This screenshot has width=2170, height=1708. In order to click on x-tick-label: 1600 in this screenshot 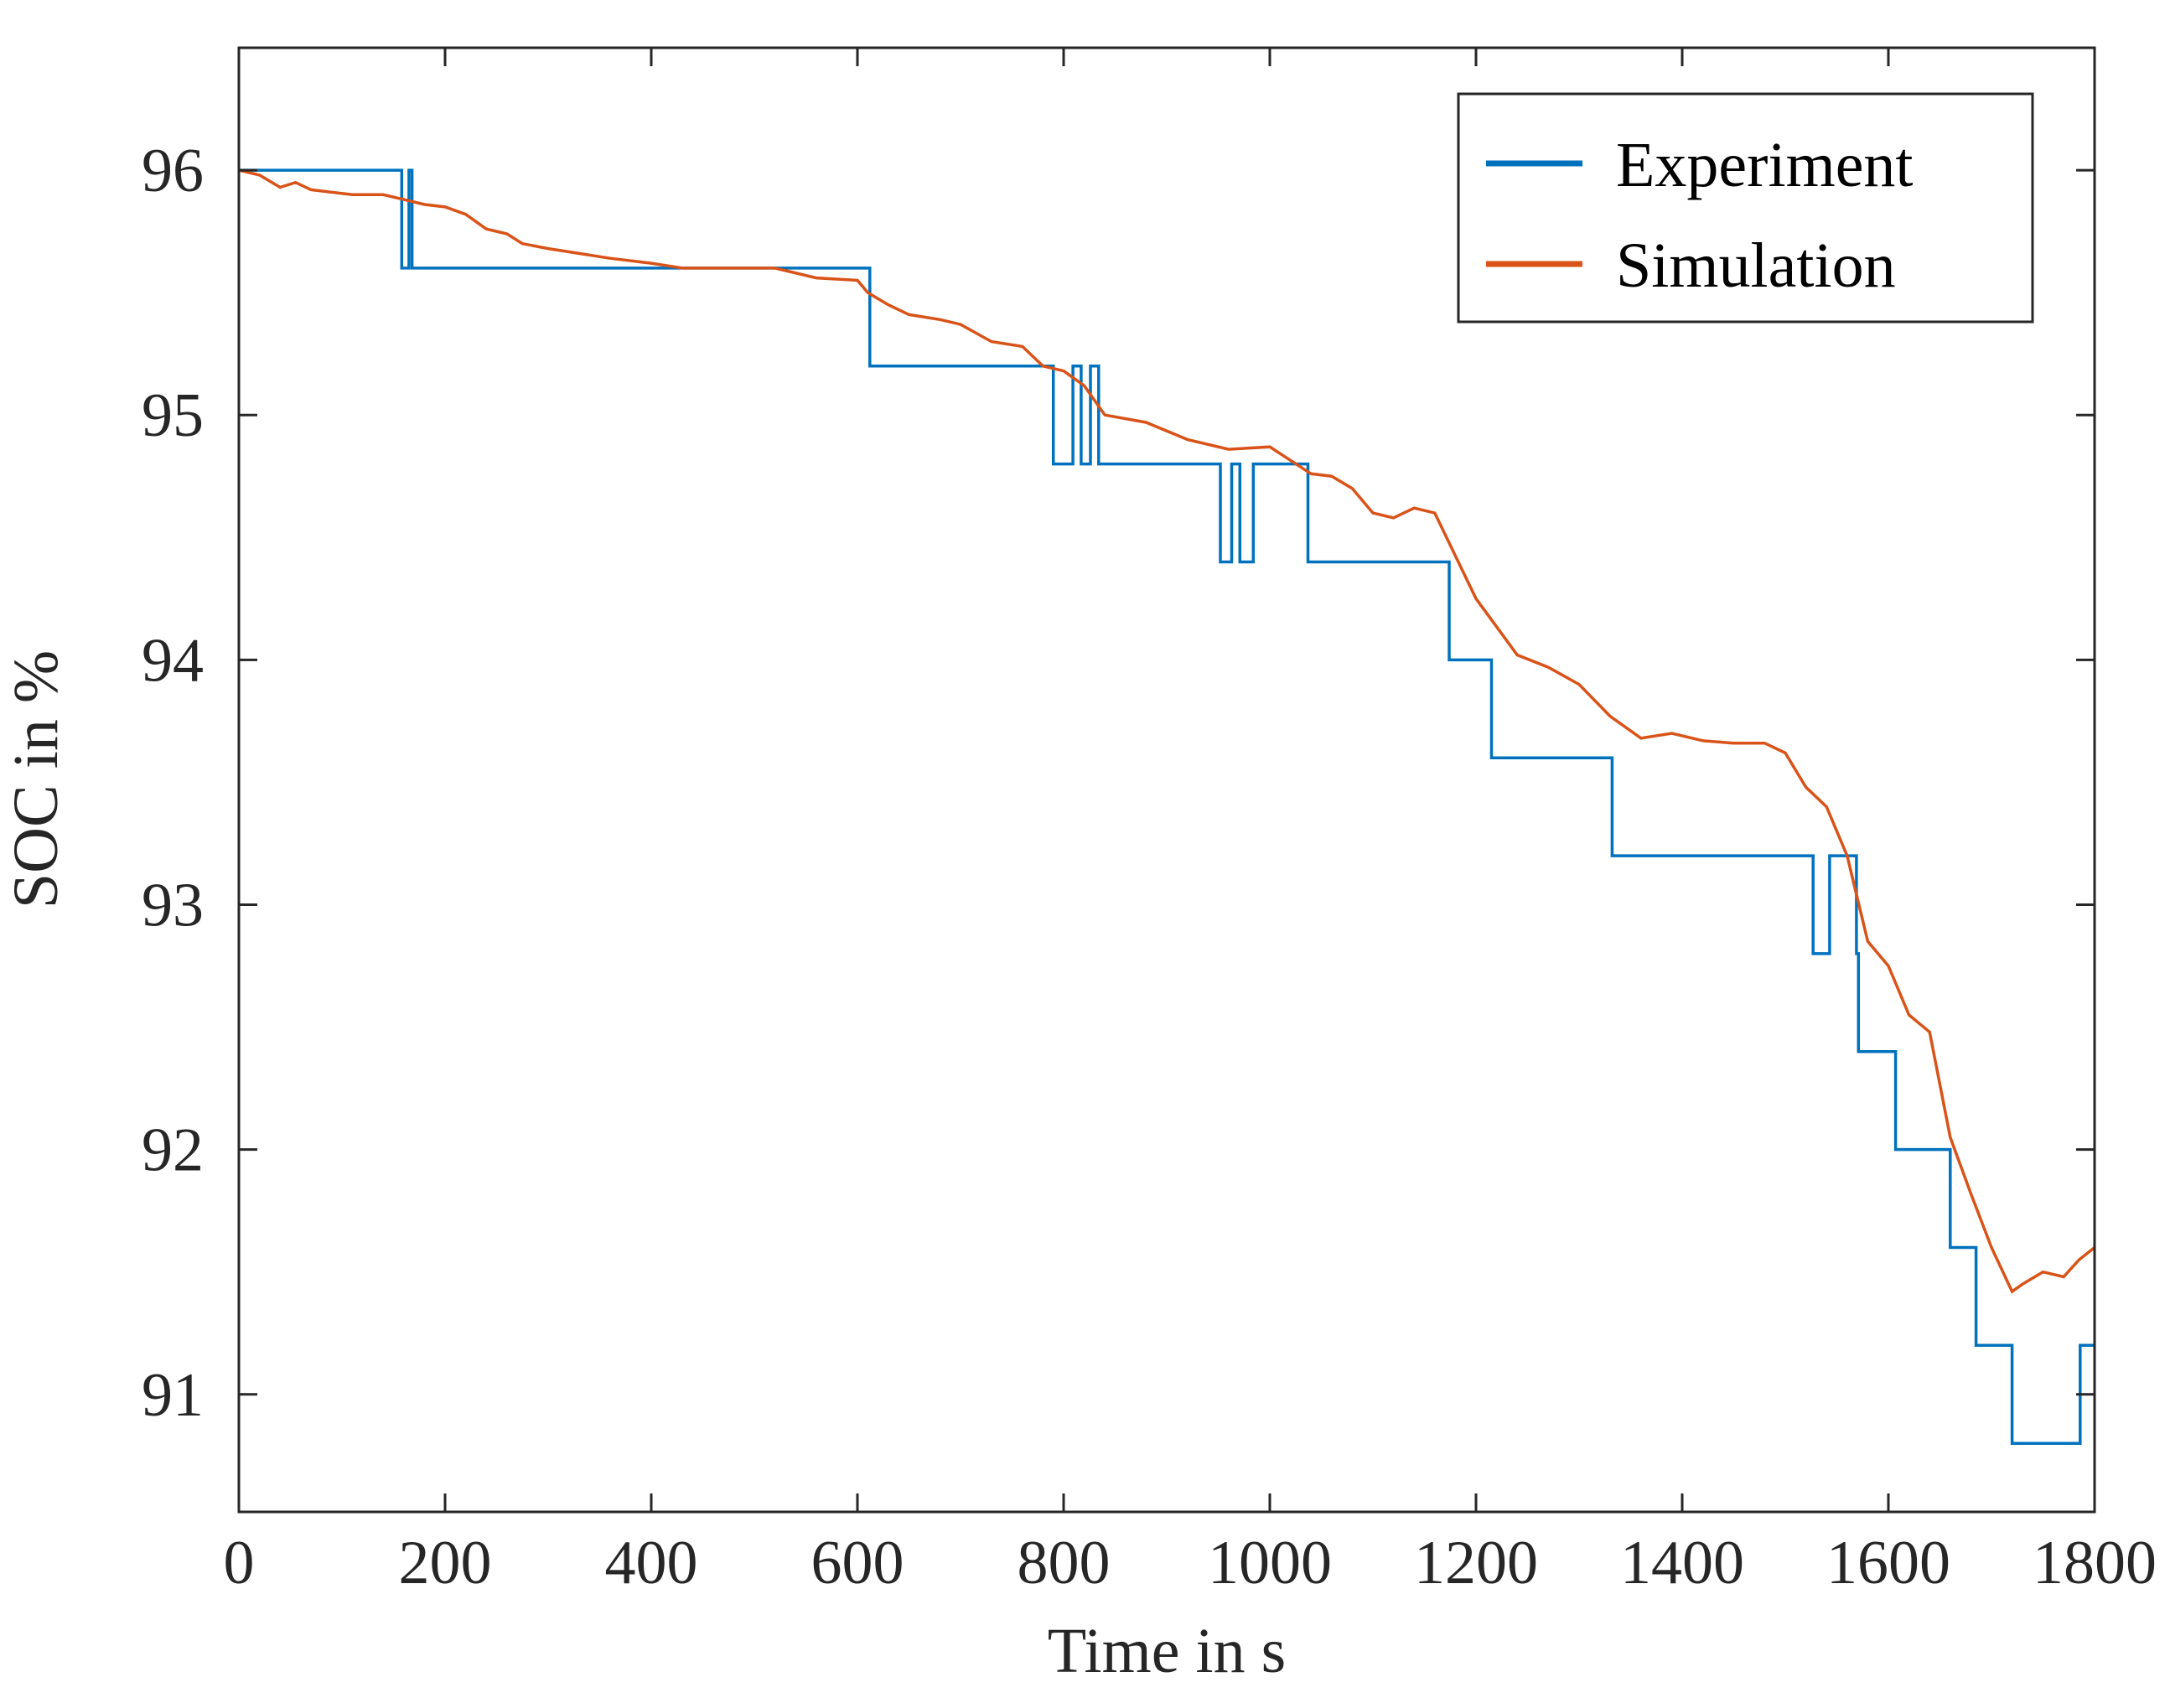, I will do `click(1888, 1563)`.